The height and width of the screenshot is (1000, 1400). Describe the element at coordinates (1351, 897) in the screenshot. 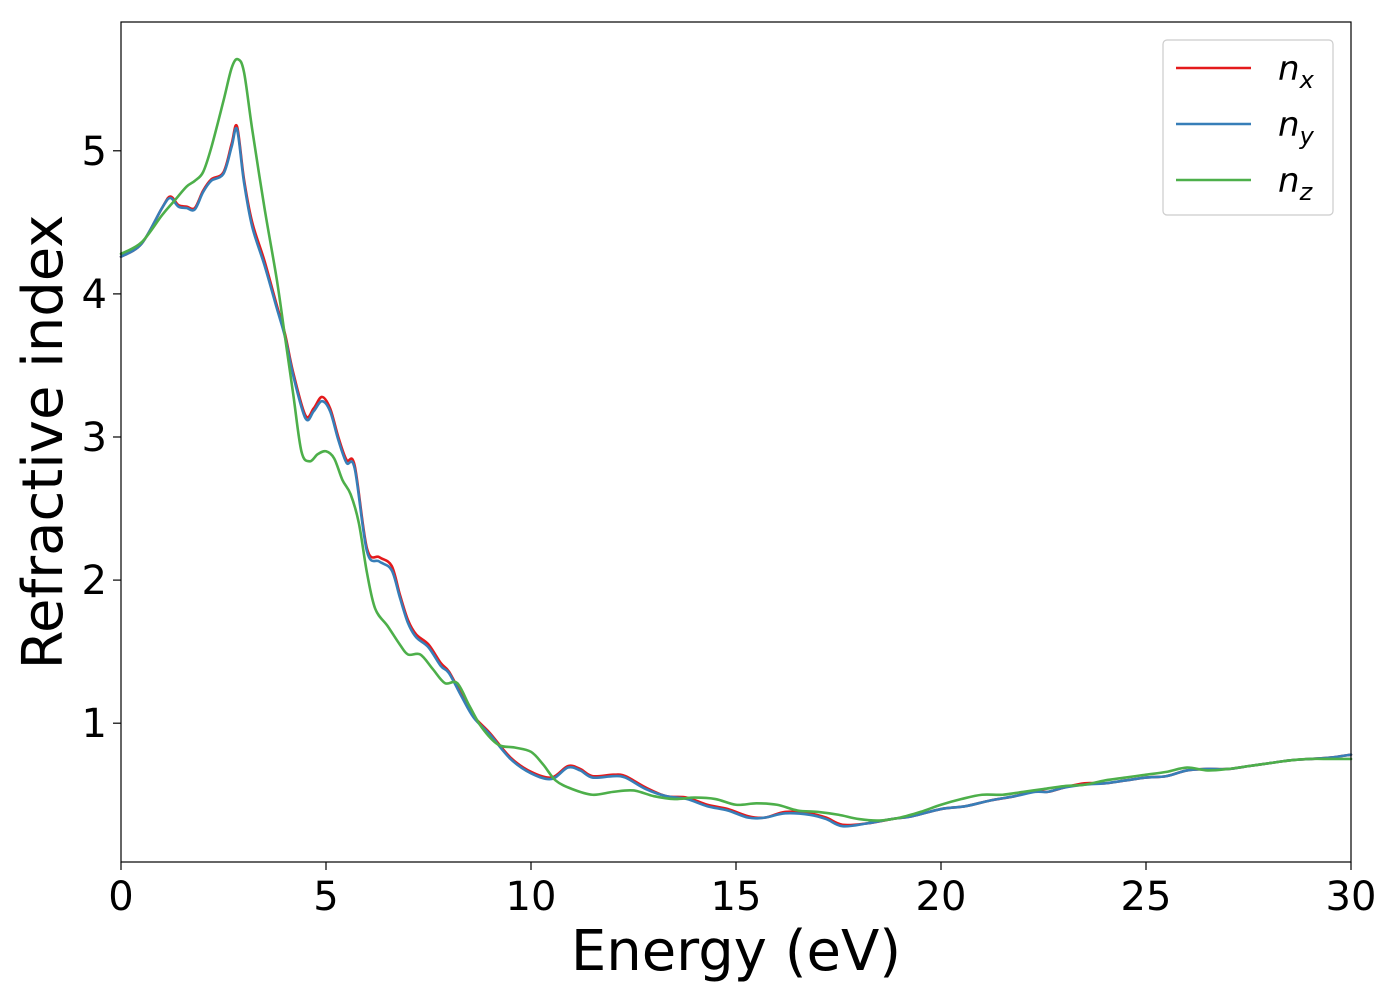

I see `x-tick-label: 30` at that location.